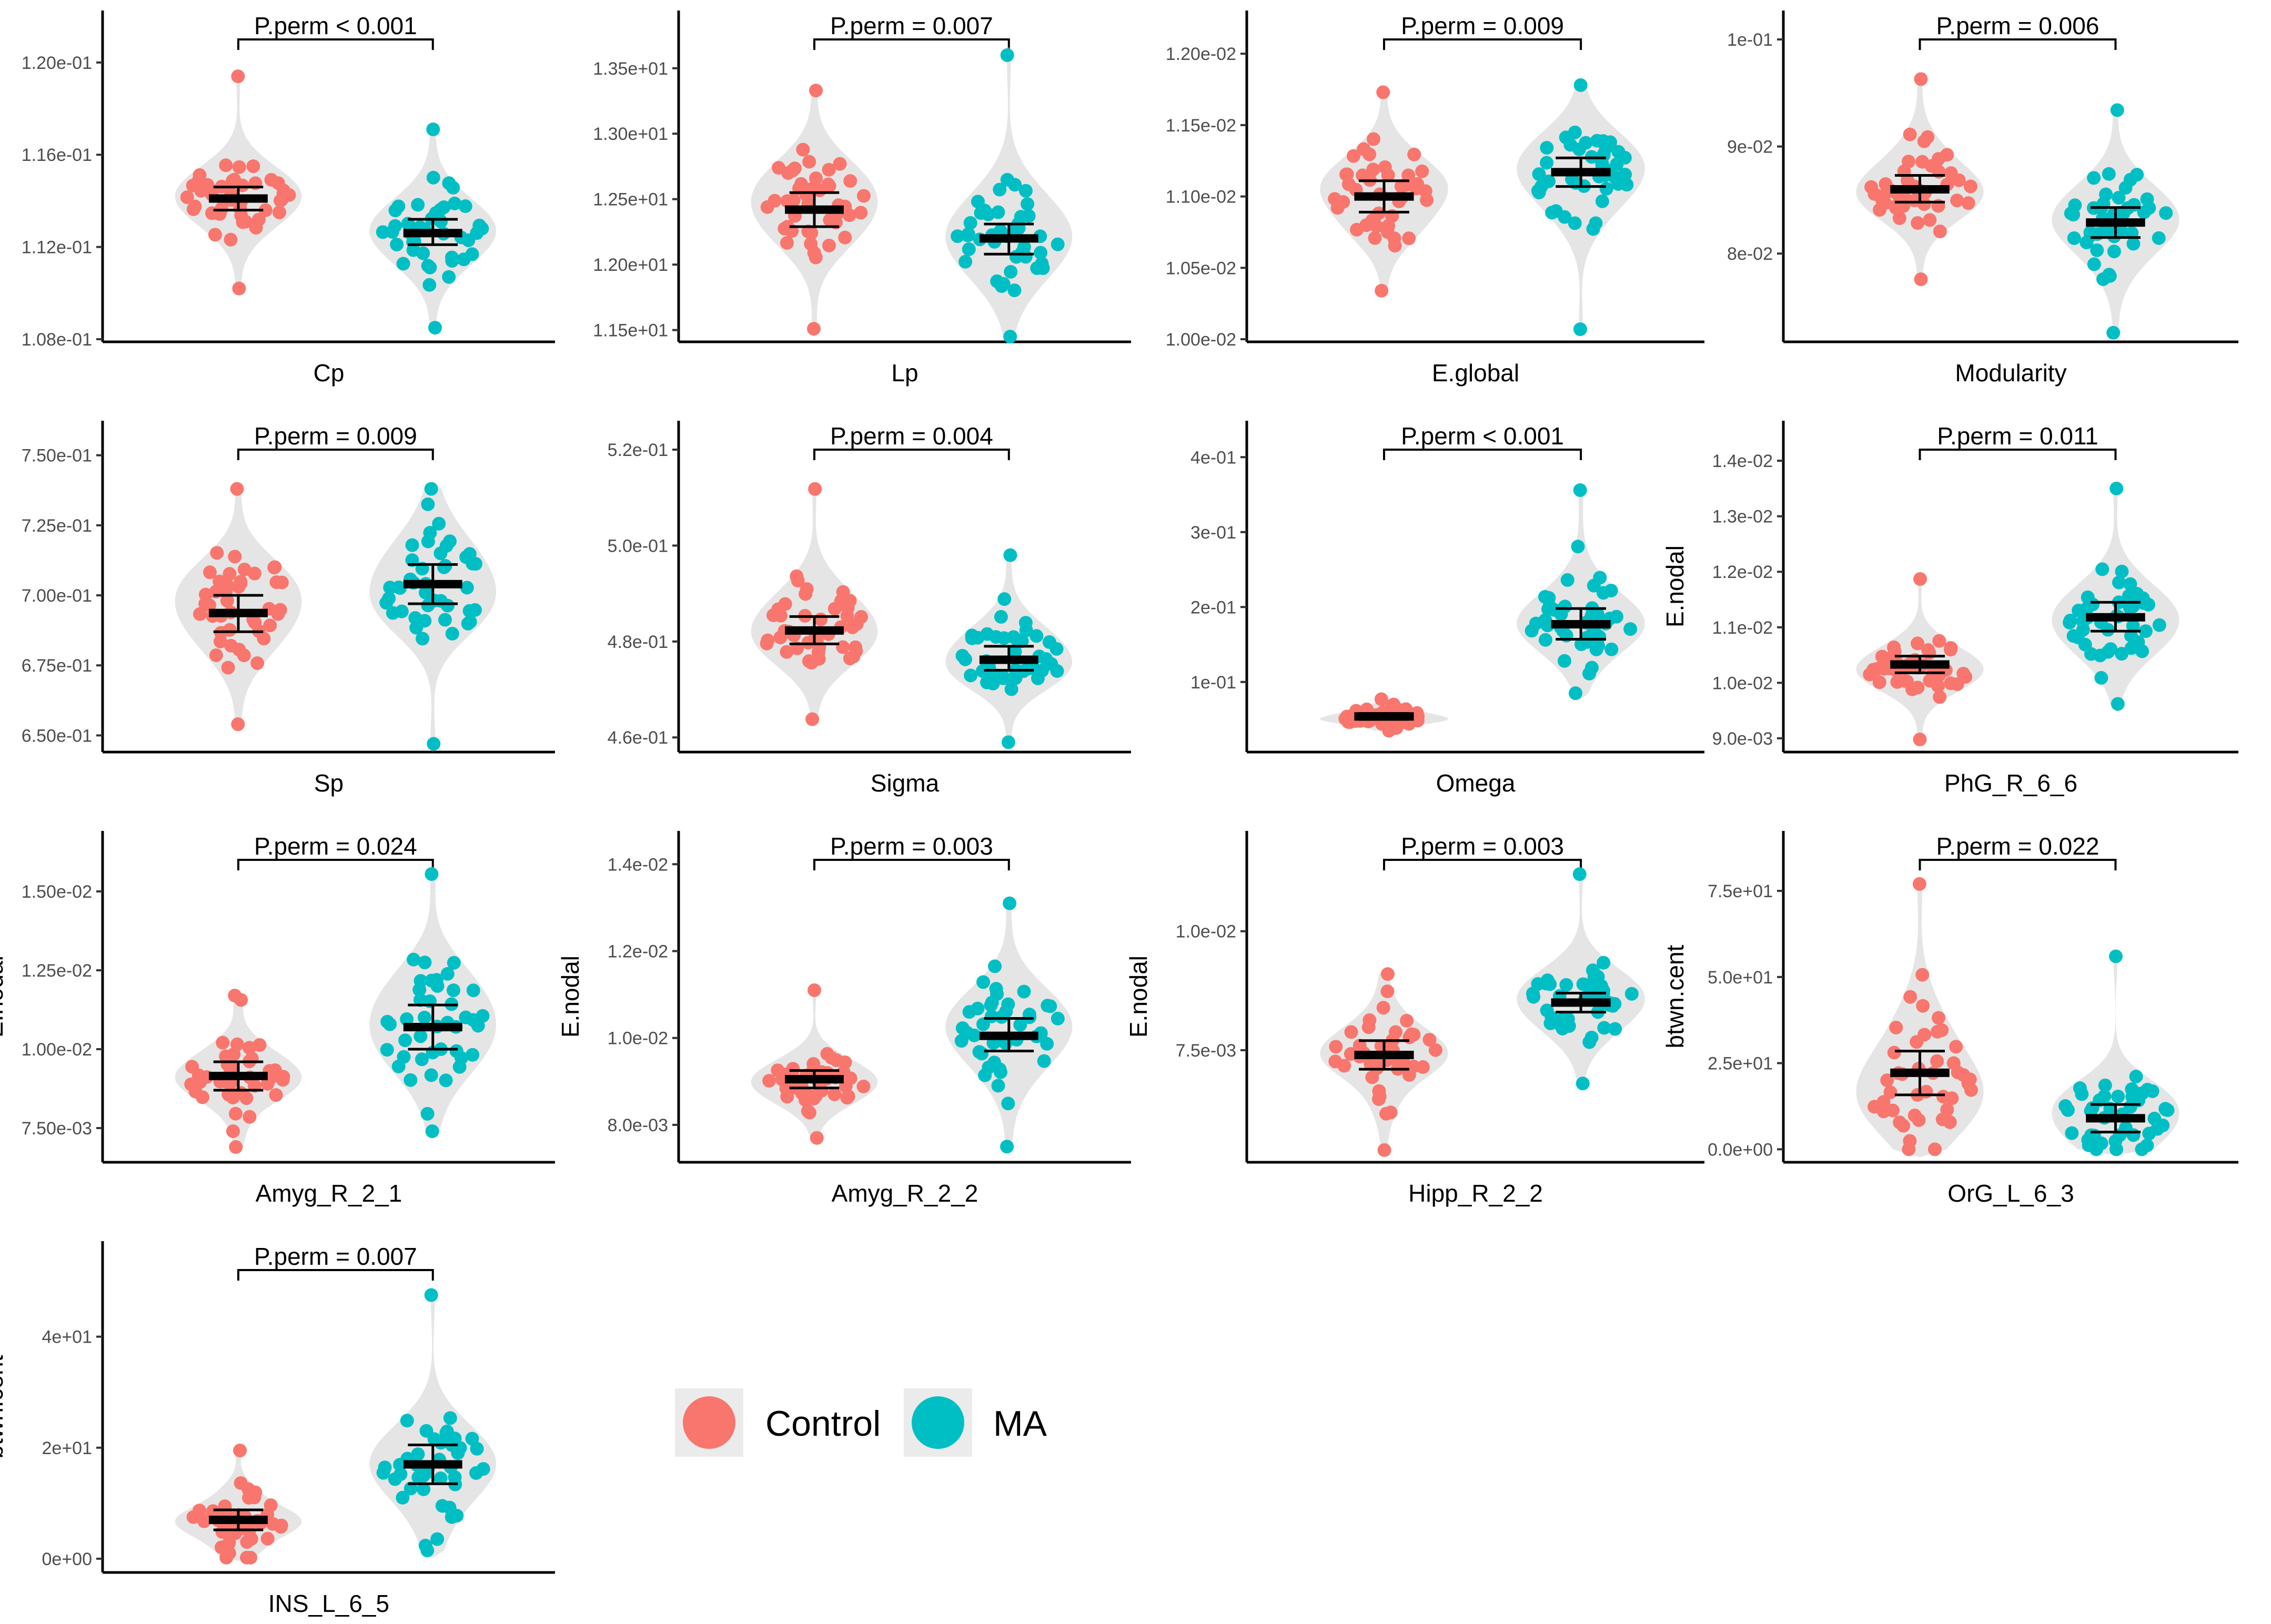 This screenshot has width=2271, height=1624. I want to click on x-axis-title: Sigma, so click(905, 783).